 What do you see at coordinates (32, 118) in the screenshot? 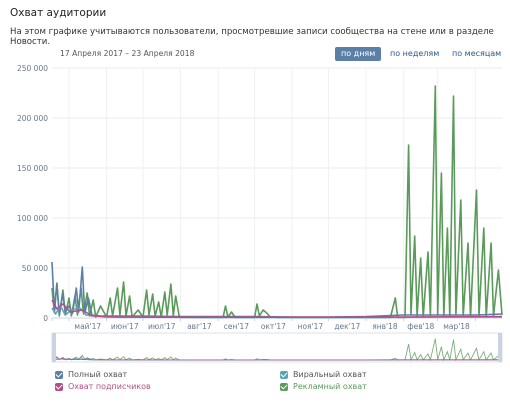
I see `y-tick-label: 200 000` at bounding box center [32, 118].